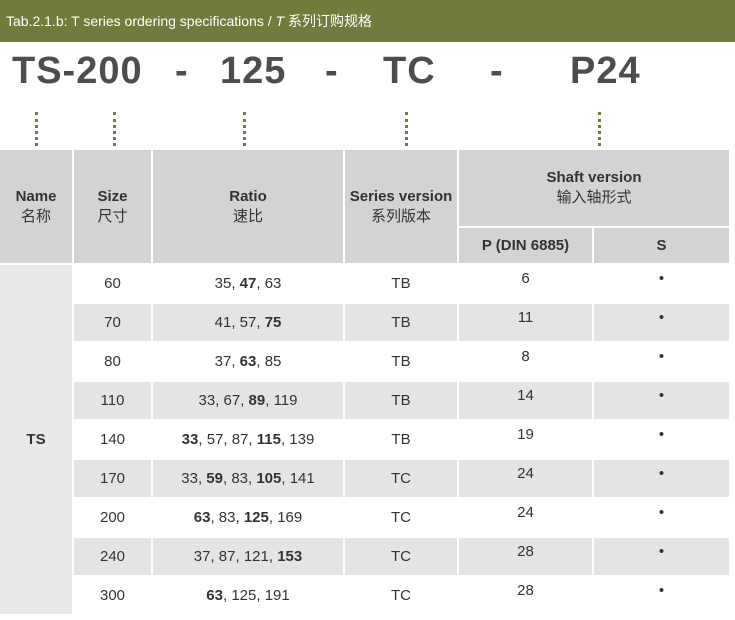 This screenshot has height=620, width=735. What do you see at coordinates (77, 71) in the screenshot?
I see `code-part: TS-200` at bounding box center [77, 71].